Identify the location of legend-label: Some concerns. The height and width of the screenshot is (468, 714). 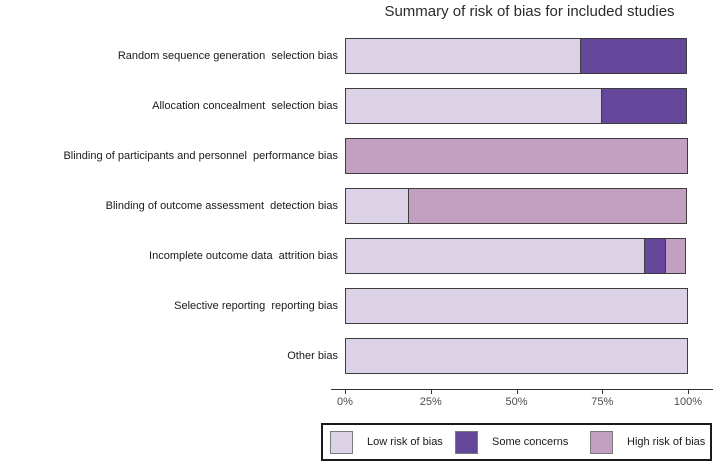
(530, 442).